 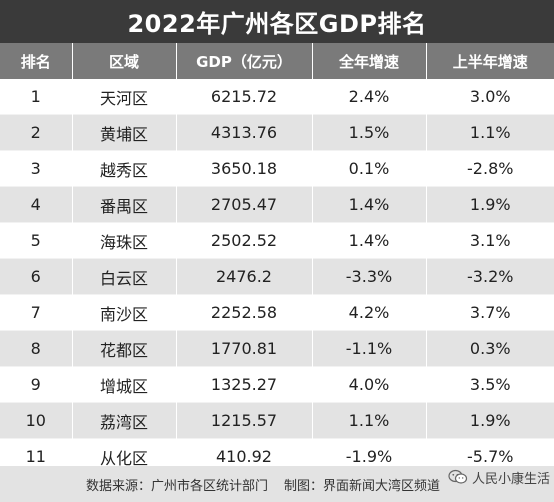 What do you see at coordinates (244, 61) in the screenshot?
I see `header-gdp: GDP（亿元）` at bounding box center [244, 61].